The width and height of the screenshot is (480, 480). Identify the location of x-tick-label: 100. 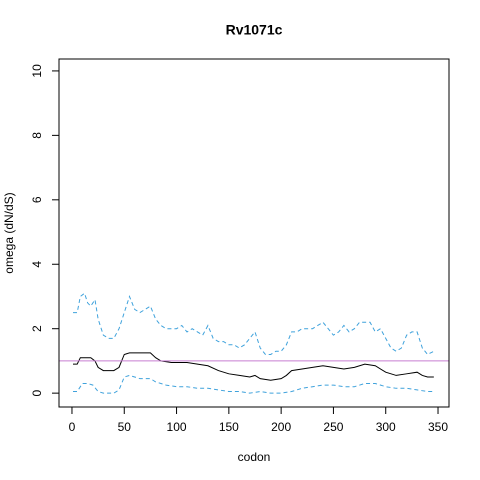
(177, 427).